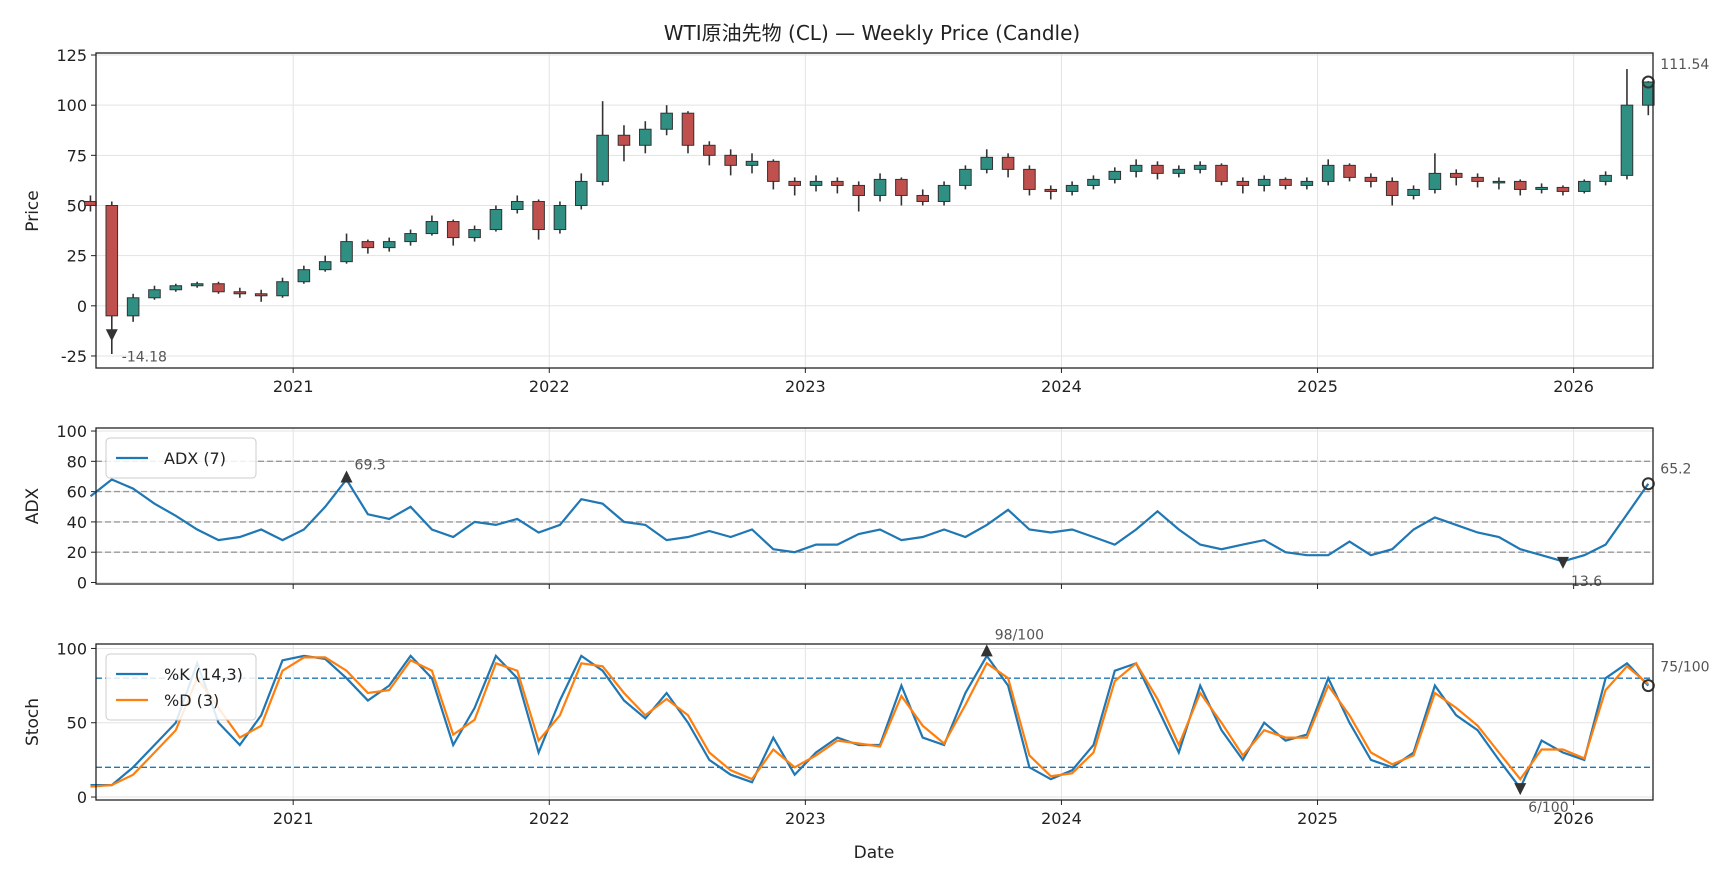 This screenshot has height=882, width=1728. Describe the element at coordinates (191, 700) in the screenshot. I see `legend-entry: %D (3)` at that location.